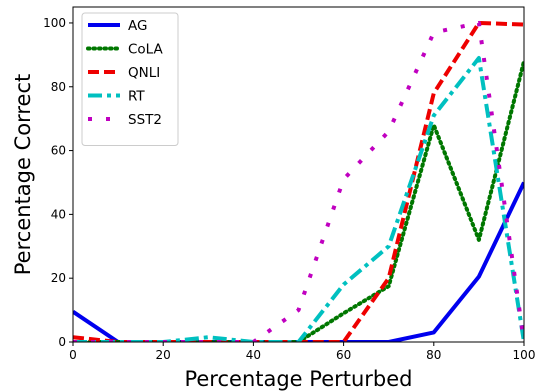 The width and height of the screenshot is (539, 391). I want to click on y-tick-label: 0, so click(62, 342).